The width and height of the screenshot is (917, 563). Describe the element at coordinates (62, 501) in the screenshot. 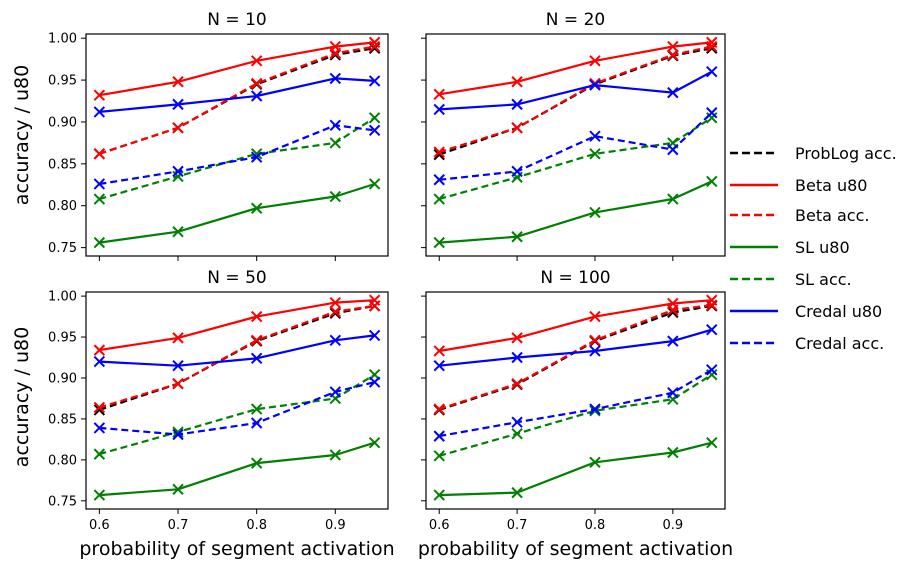

I see `y-tick-label: 0.75` at that location.